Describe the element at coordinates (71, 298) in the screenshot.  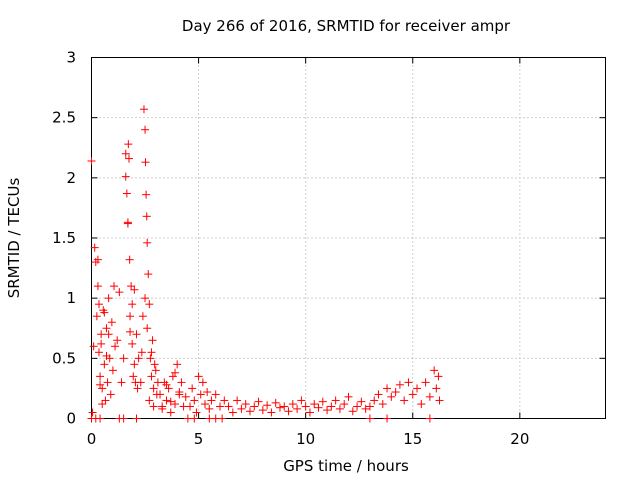
I see `y-tick-label: 1` at that location.